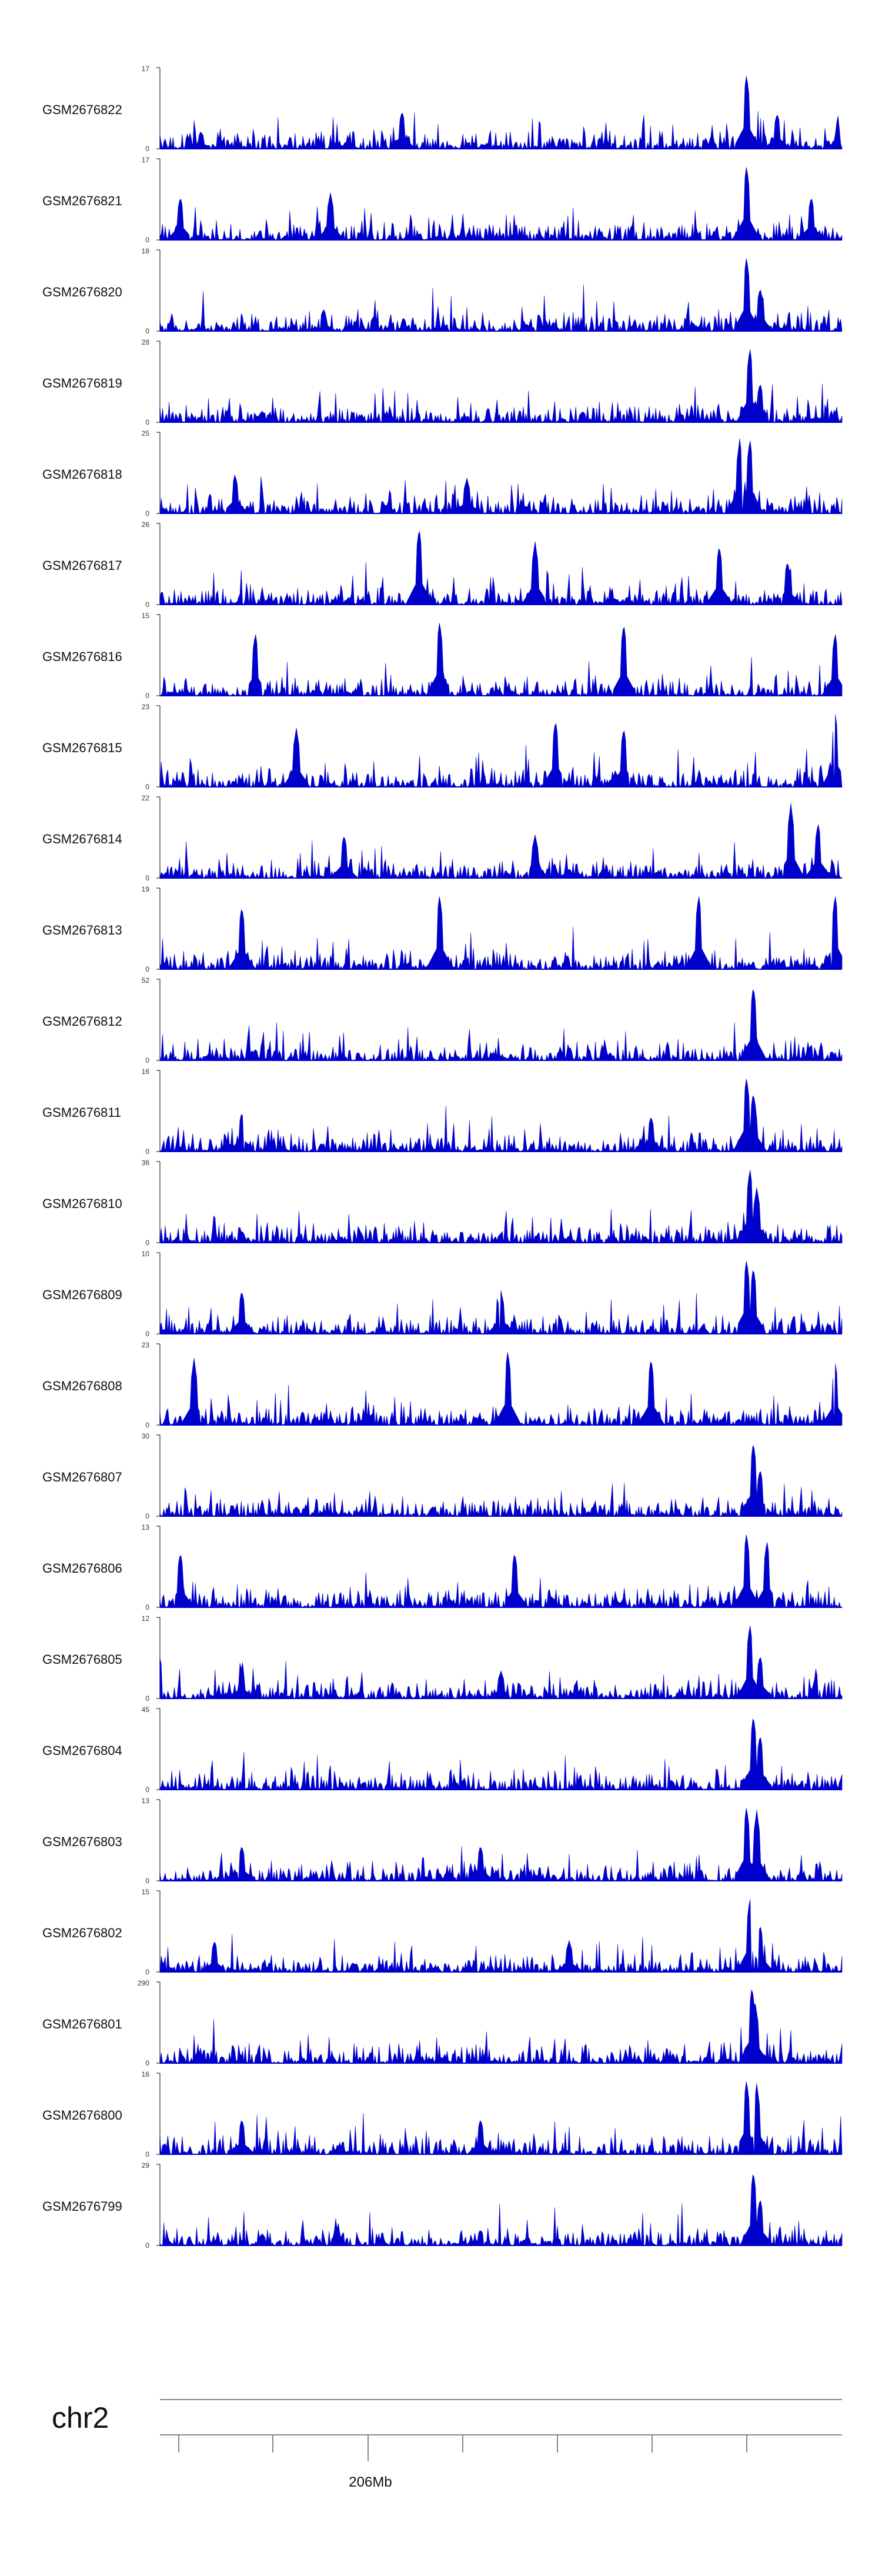 The image size is (882, 2576). I want to click on y-max-label: 22, so click(146, 798).